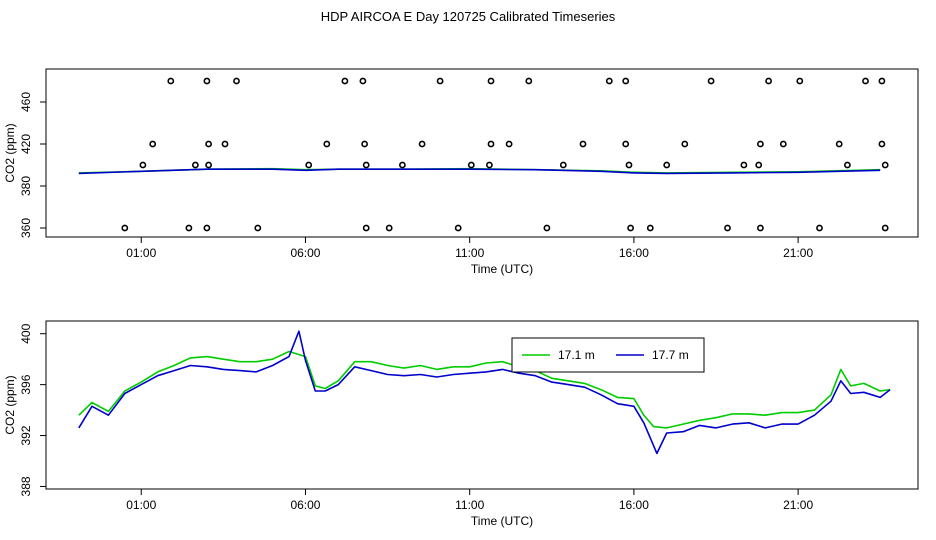  What do you see at coordinates (26, 102) in the screenshot?
I see `y-tick-label: 460` at bounding box center [26, 102].